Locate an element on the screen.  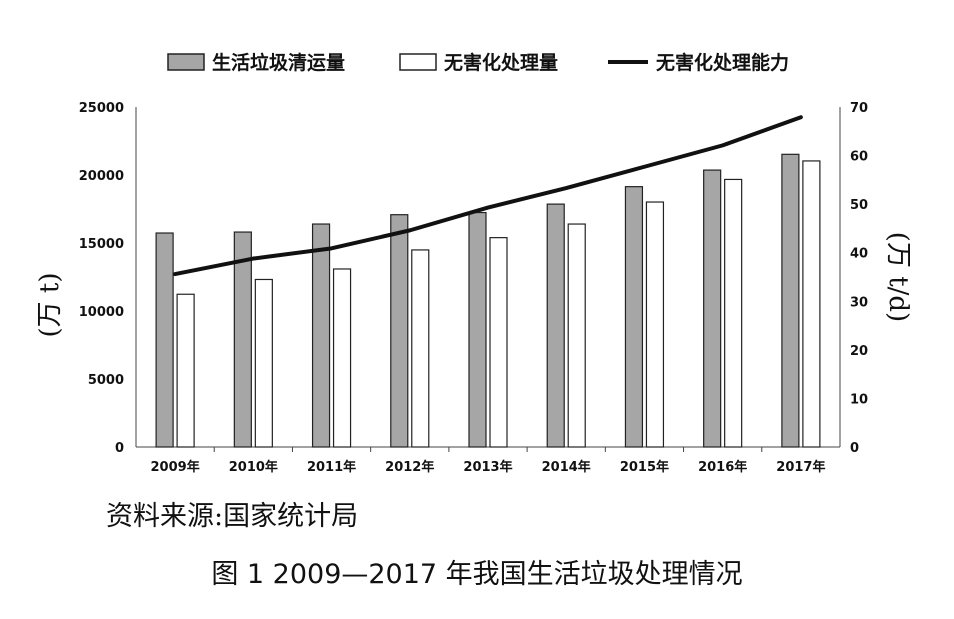
x-tick-label: 2014年 is located at coordinates (566, 467).